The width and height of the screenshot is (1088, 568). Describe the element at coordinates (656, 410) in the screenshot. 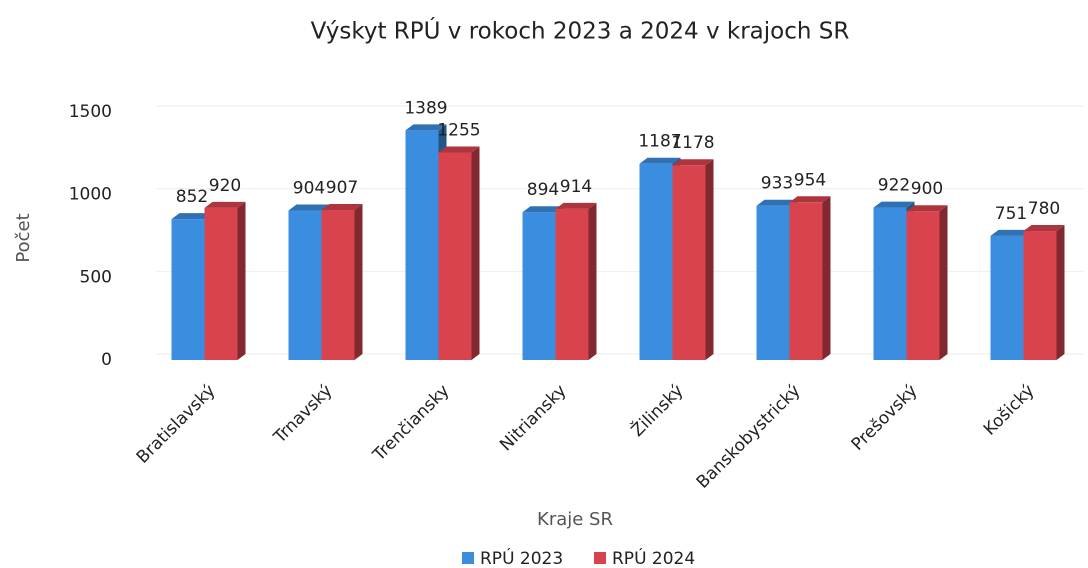

I see `x-tick-label: Žilinský` at that location.